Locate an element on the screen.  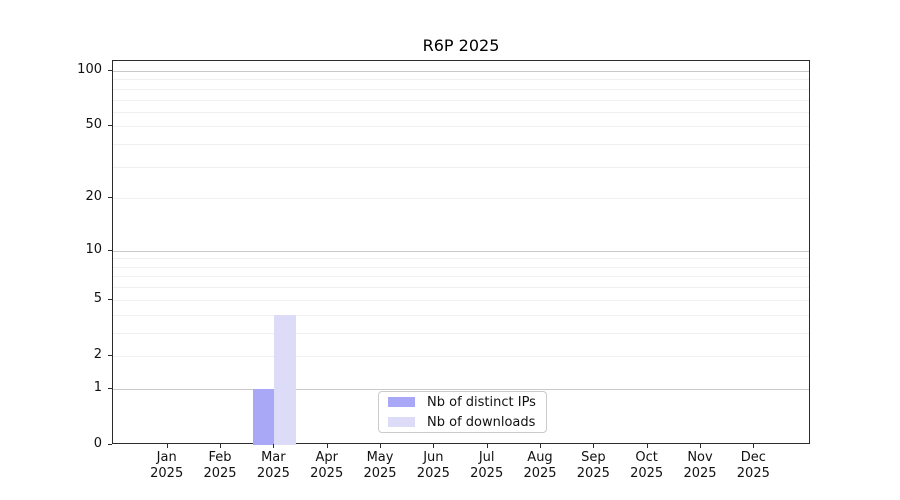
x-tick-label: Sep 2025 is located at coordinates (593, 466).